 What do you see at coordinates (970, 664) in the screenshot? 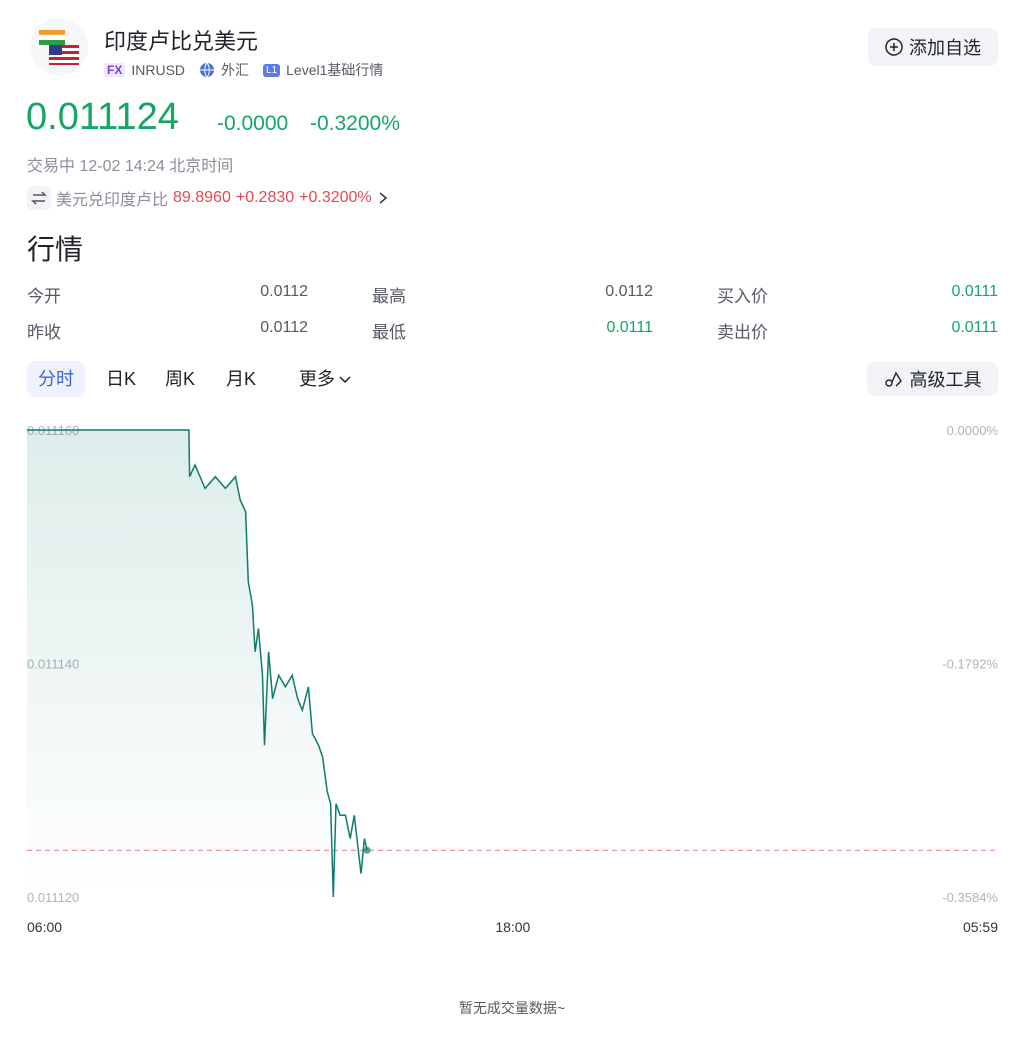
I see `y2-tick-label: -0.1792%` at bounding box center [970, 664].